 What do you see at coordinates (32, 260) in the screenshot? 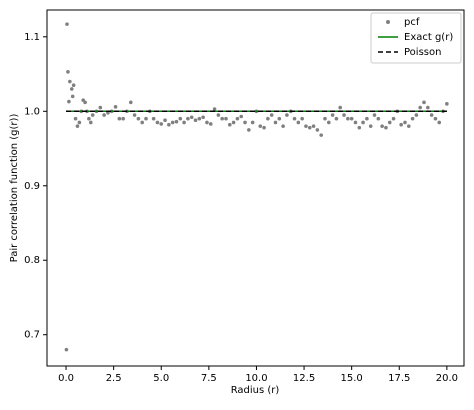
I see `y-tick-label: 0.8` at bounding box center [32, 260].